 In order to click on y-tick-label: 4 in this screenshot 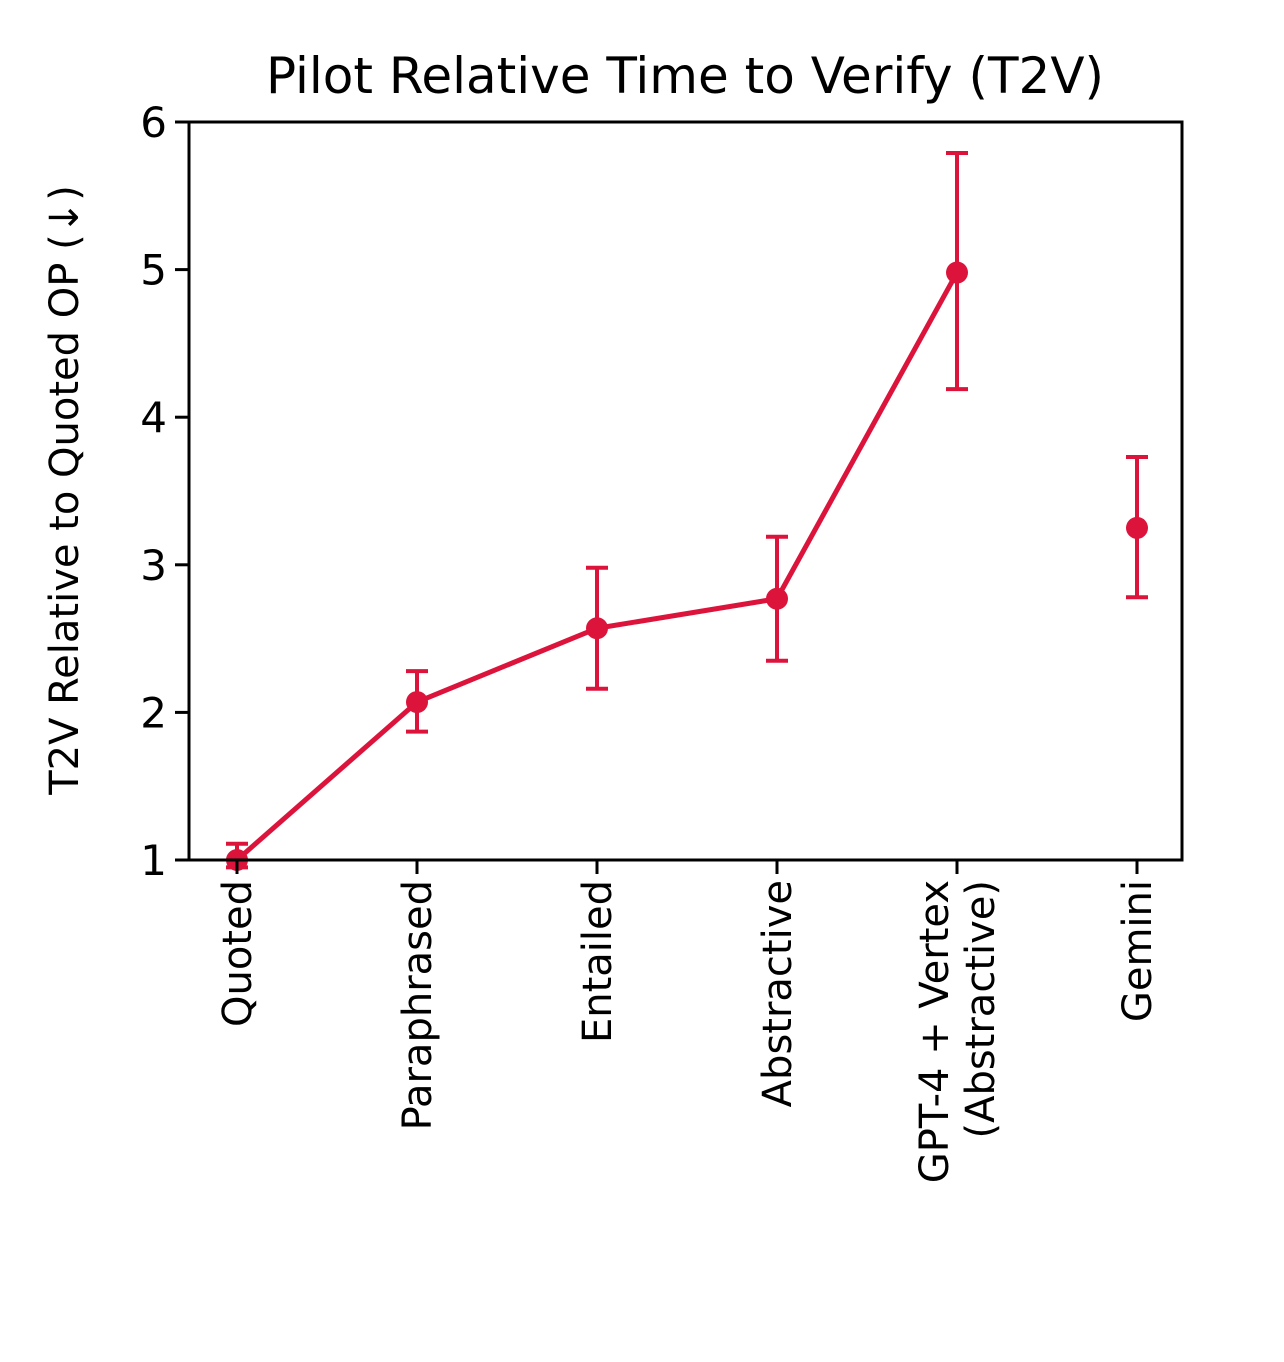, I will do `click(153, 417)`.